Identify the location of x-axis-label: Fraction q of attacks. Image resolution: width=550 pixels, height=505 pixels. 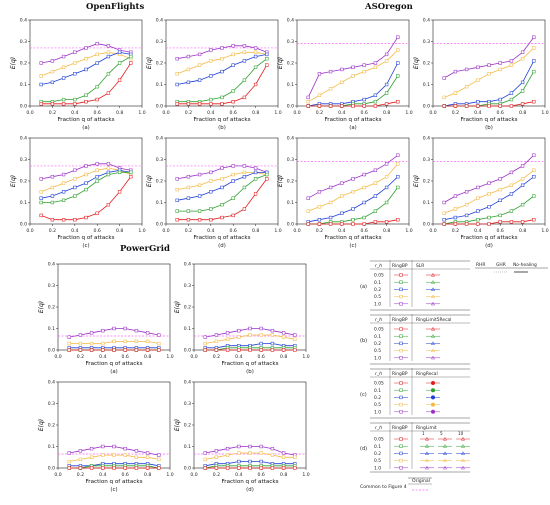
(85, 120).